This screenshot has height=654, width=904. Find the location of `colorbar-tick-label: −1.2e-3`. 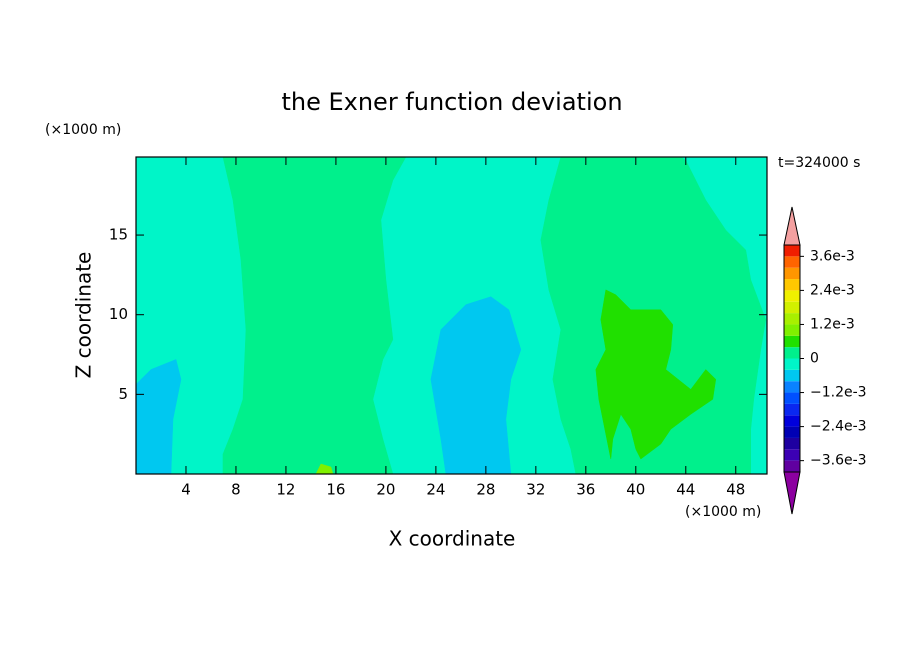

colorbar-tick-label: −1.2e-3 is located at coordinates (838, 393).